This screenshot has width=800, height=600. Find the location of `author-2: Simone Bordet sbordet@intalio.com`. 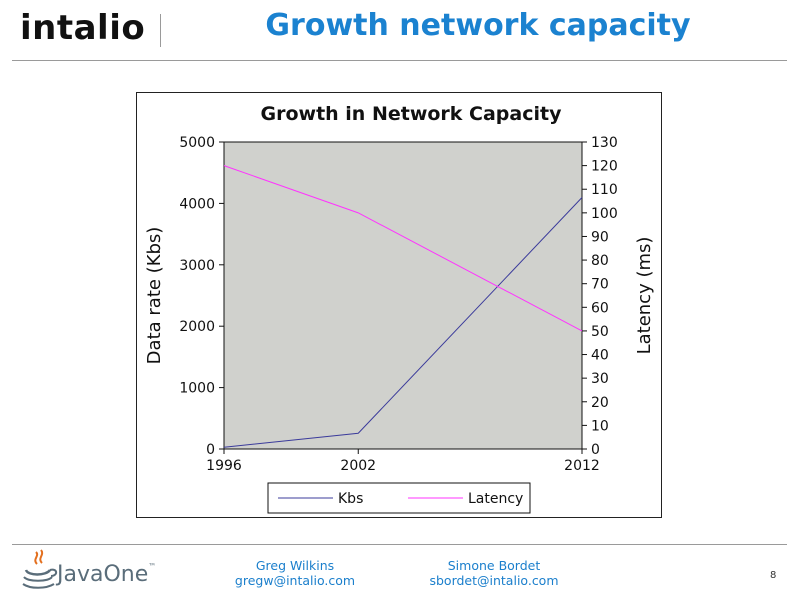

author-2: Simone Bordet sbordet@intalio.com is located at coordinates (494, 573).